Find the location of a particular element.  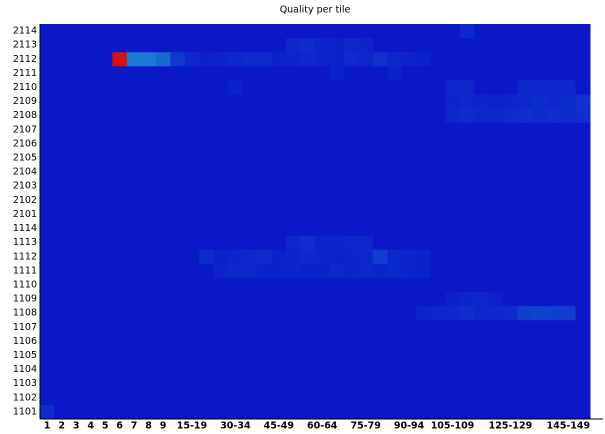

x-tick-label: 45-49 is located at coordinates (279, 426).